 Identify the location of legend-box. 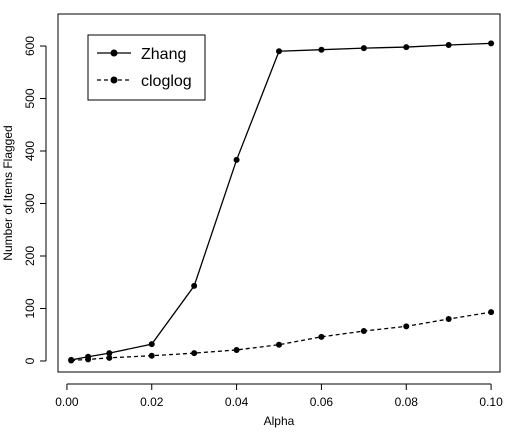
(146, 67).